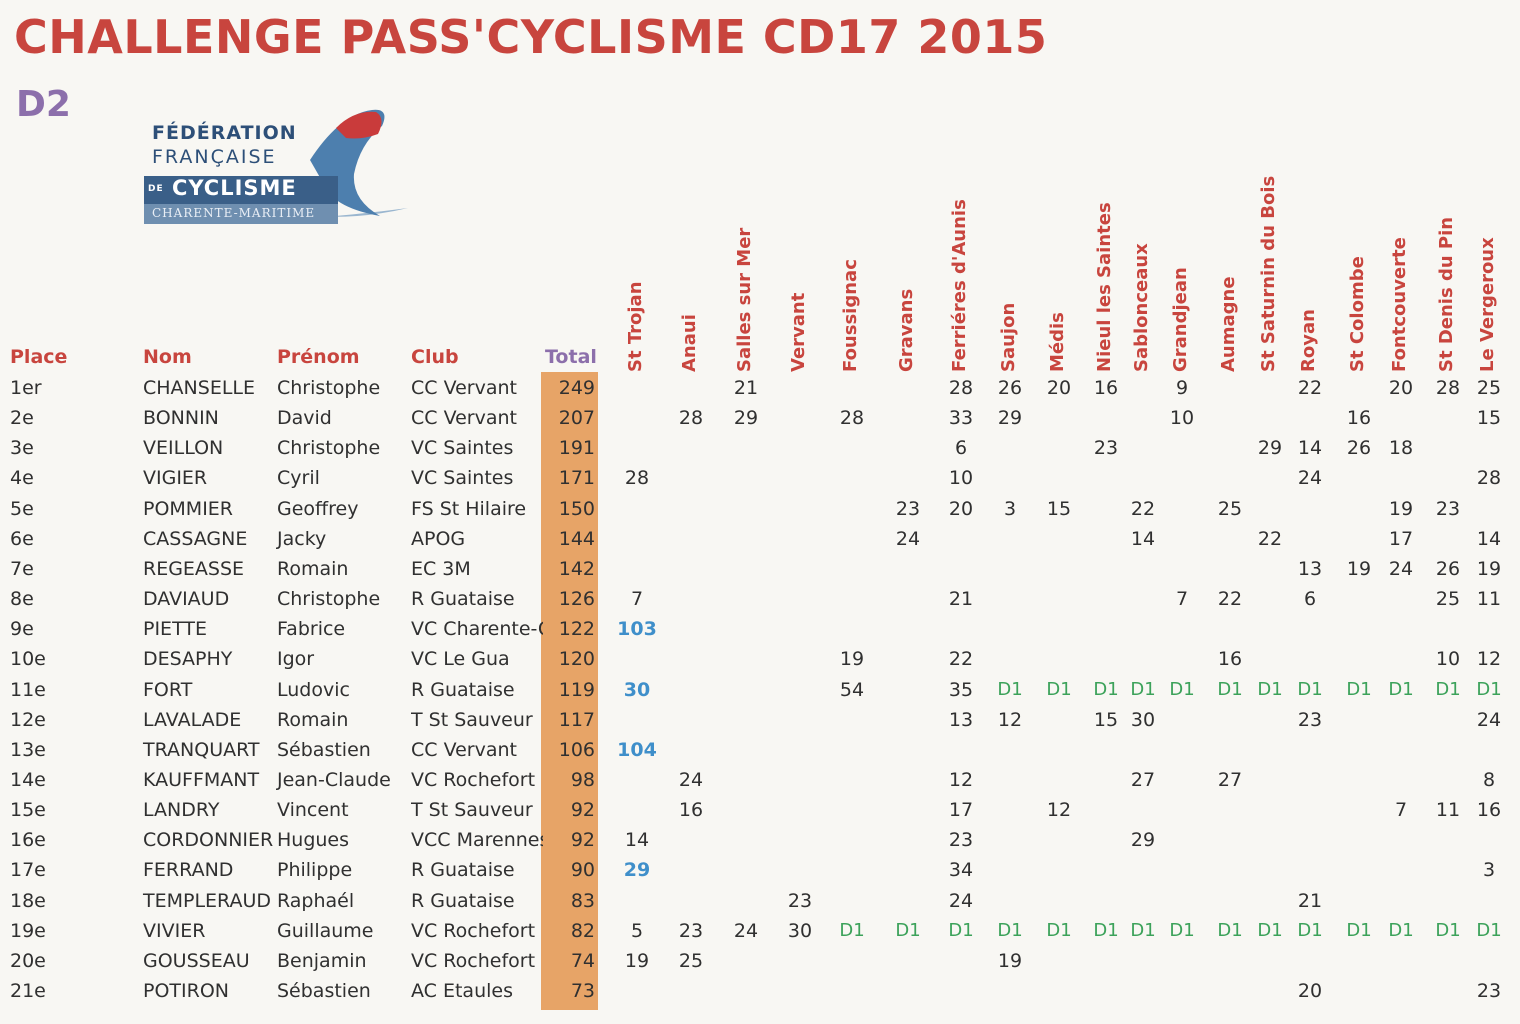 This screenshot has width=1520, height=1024. I want to click on race-header: Nieul les Saintes, so click(1104, 287).